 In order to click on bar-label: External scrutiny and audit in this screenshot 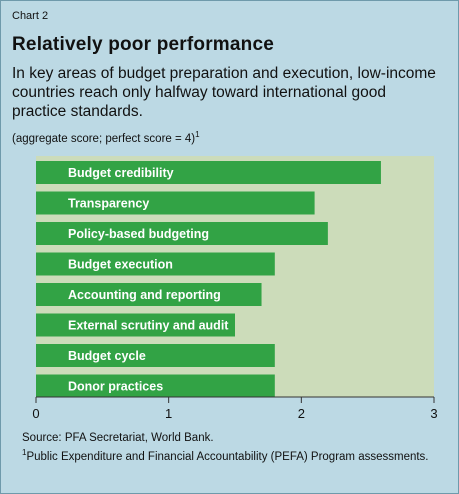, I will do `click(148, 326)`.